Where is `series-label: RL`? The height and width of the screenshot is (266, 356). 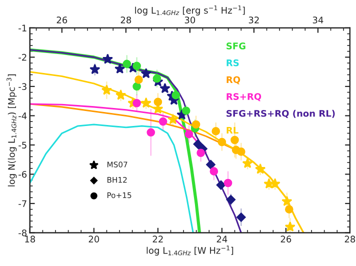
series-label: RL is located at coordinates (232, 130).